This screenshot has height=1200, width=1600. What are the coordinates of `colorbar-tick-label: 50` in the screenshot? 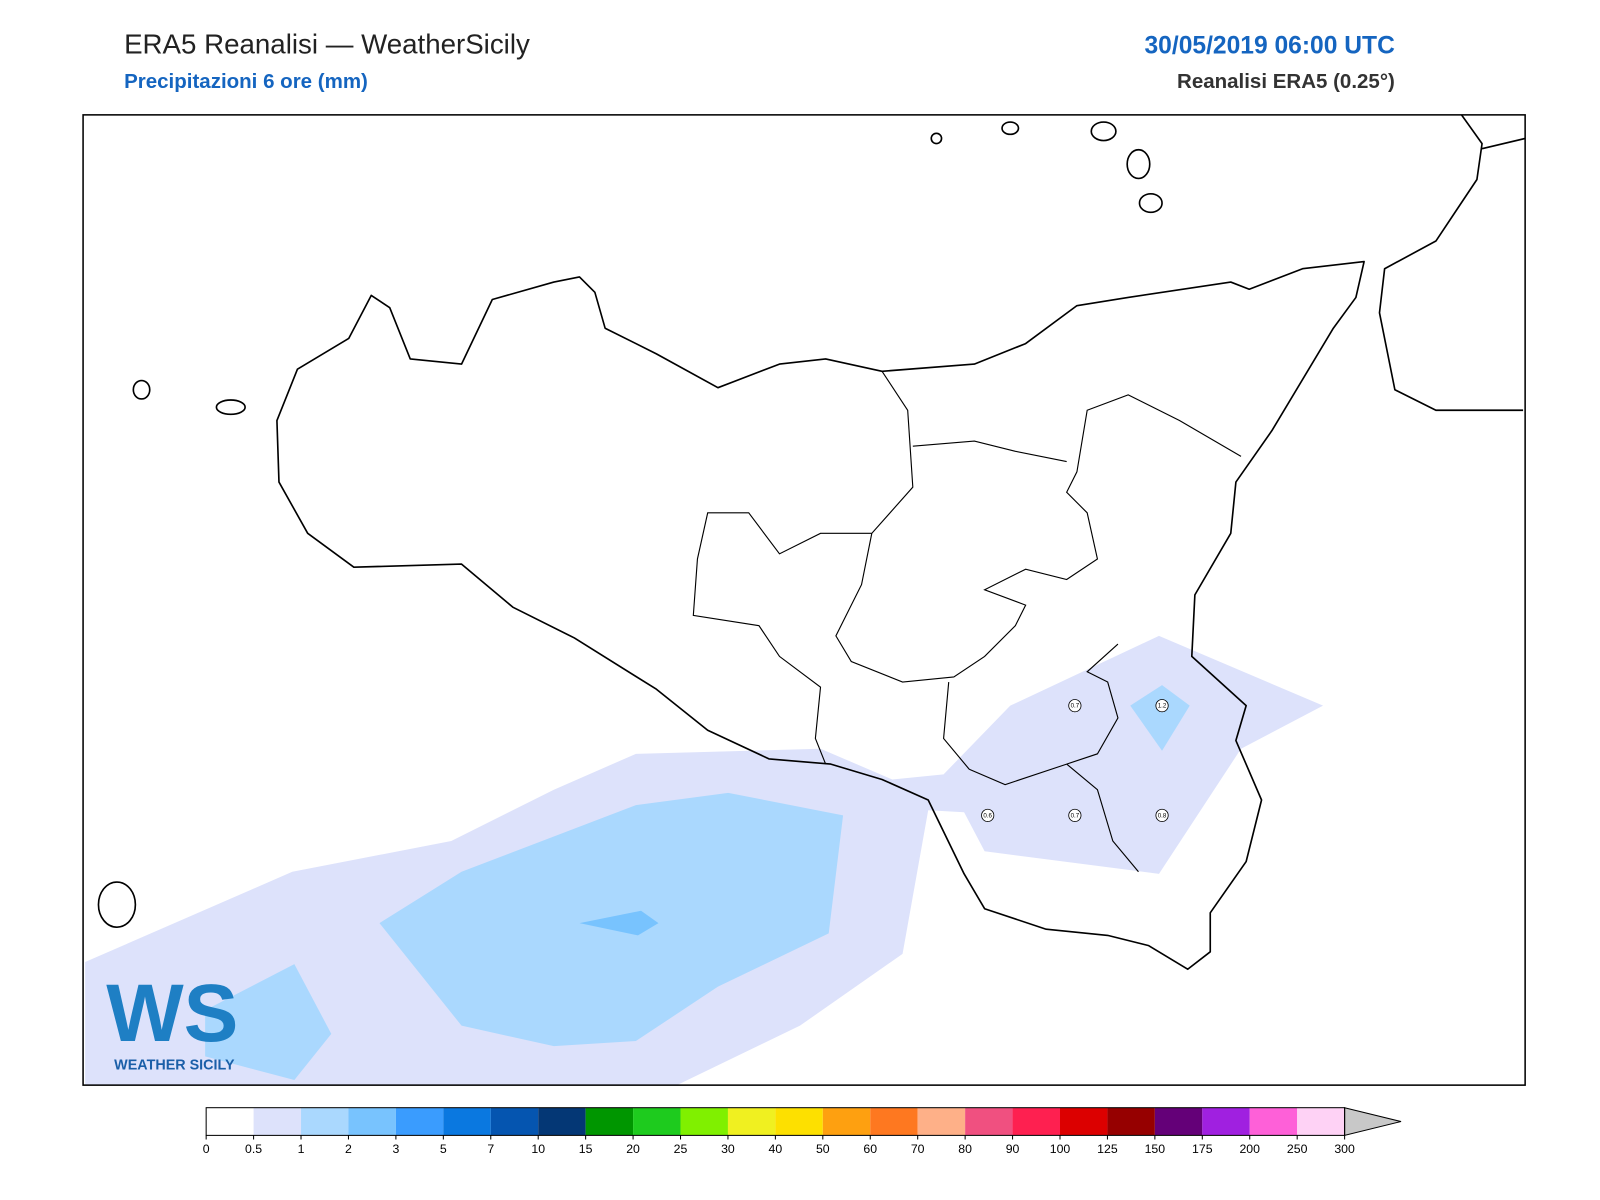 It's located at (823, 1149).